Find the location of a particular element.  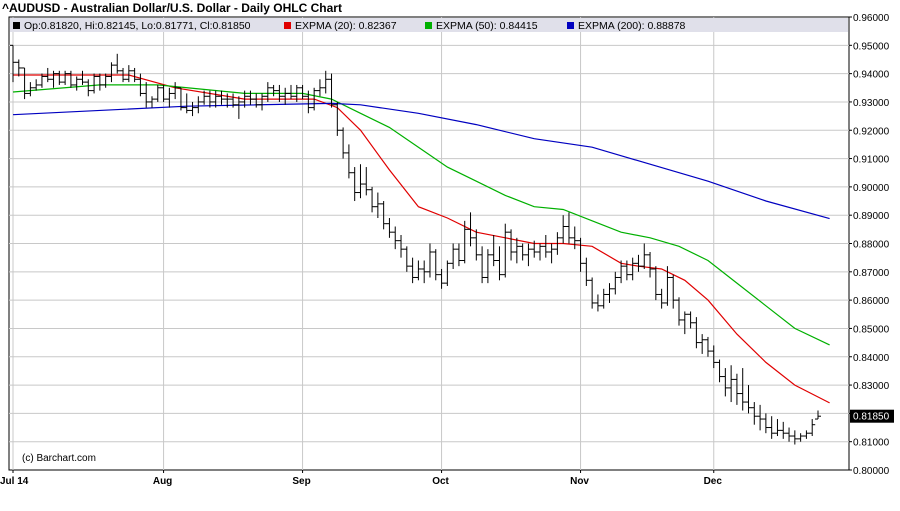

copyright-text: (c) Barchart.com is located at coordinates (59, 458).